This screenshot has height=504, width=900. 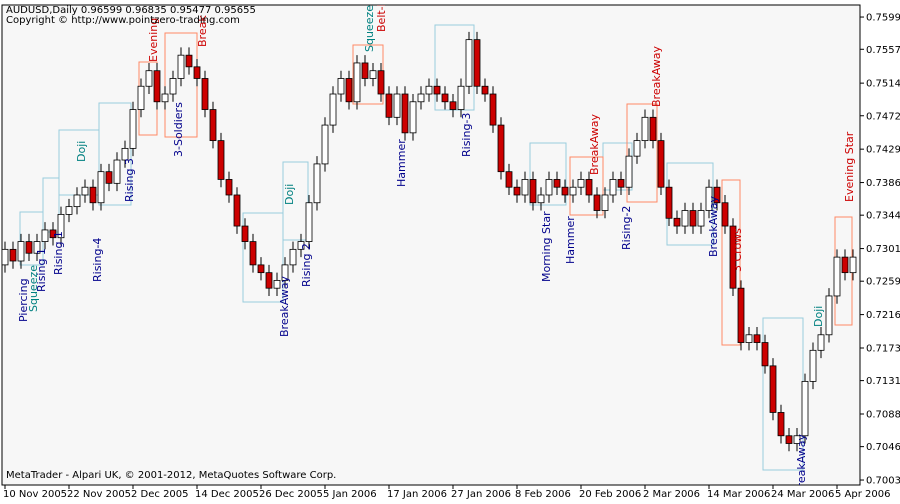 What do you see at coordinates (417, 494) in the screenshot?
I see `x-tick-label: 17 Jan 2006` at bounding box center [417, 494].